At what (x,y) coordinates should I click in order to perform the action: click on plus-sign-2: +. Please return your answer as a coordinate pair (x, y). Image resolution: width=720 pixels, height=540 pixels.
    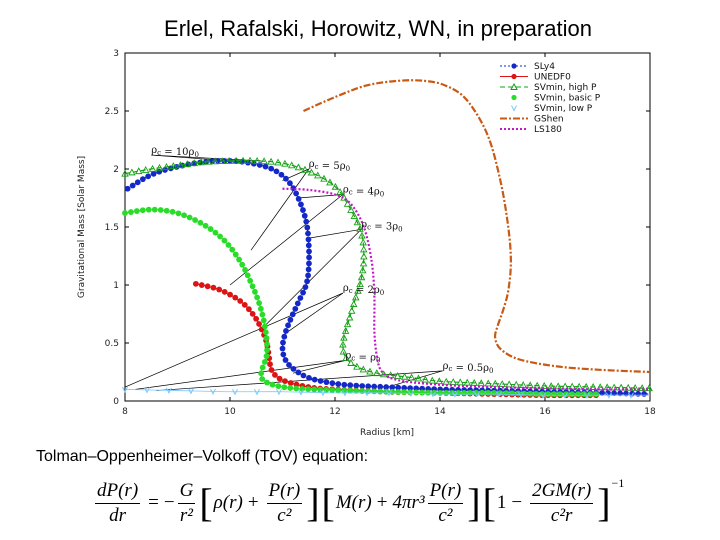
    Looking at the image, I should click on (382, 502).